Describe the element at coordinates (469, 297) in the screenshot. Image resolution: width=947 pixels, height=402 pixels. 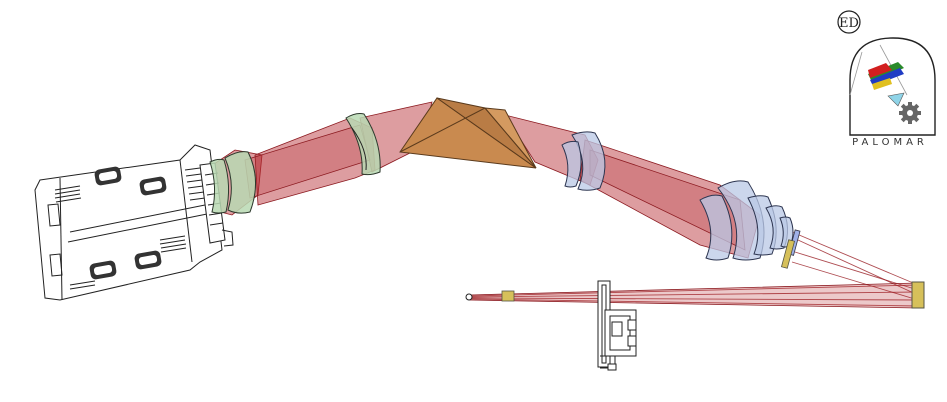
I see `pinhole` at that location.